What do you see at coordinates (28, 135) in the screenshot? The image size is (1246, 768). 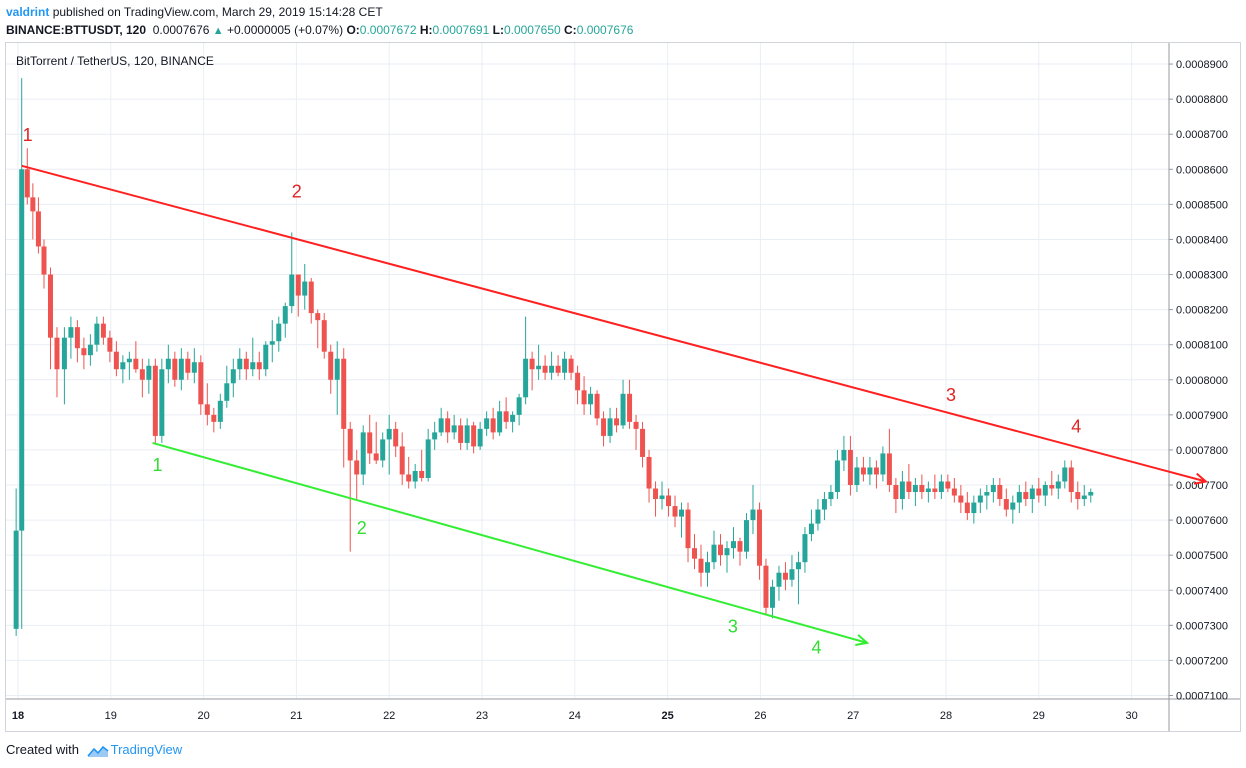 I see `point-annotation: 1` at bounding box center [28, 135].